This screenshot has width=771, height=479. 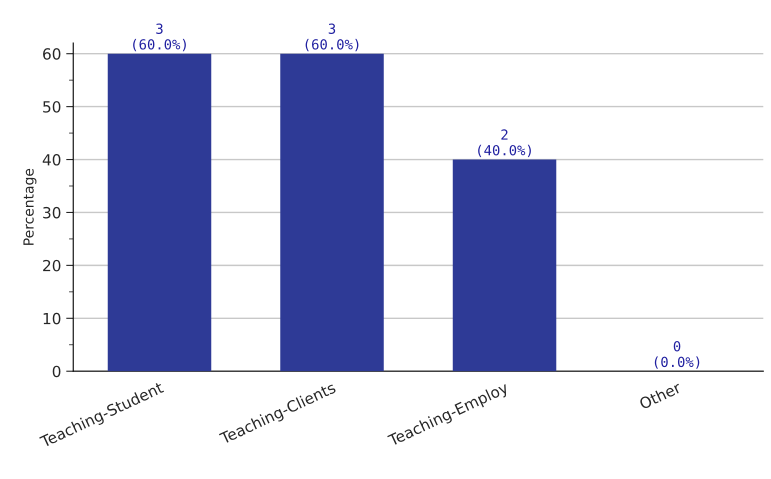 I want to click on y-axis-title: Percentage, so click(x=29, y=206).